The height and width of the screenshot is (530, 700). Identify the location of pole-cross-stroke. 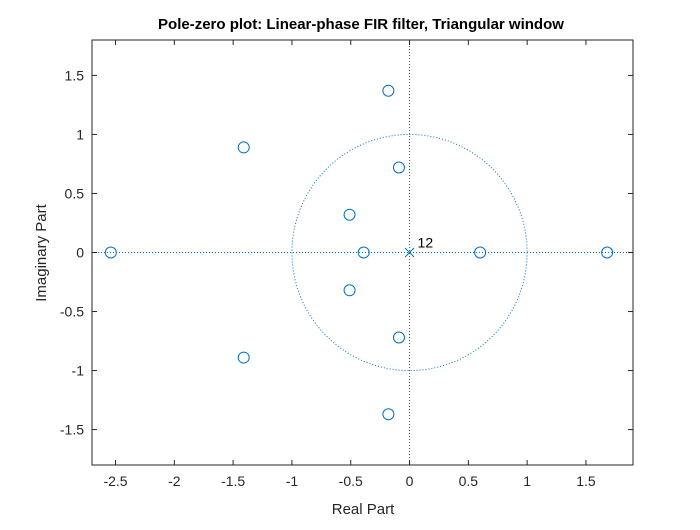
(409, 252).